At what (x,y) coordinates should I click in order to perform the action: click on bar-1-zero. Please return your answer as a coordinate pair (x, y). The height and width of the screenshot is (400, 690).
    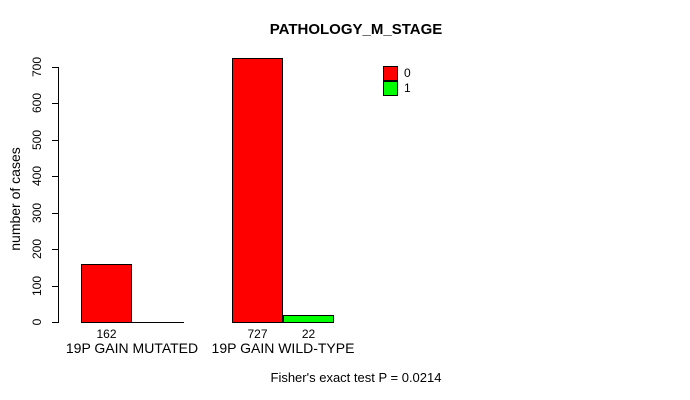
    Looking at the image, I should click on (158, 322).